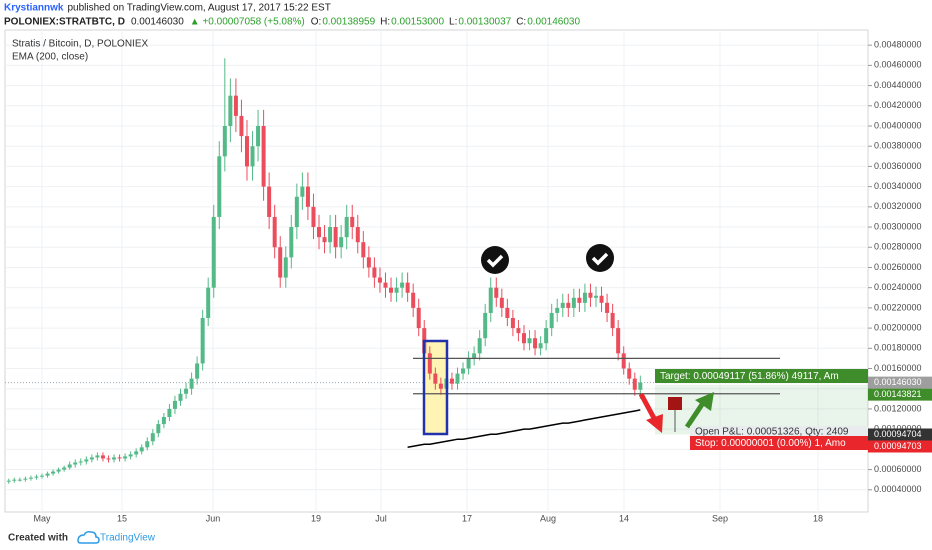 This screenshot has width=932, height=550. I want to click on x-tick-label: Jun, so click(213, 518).